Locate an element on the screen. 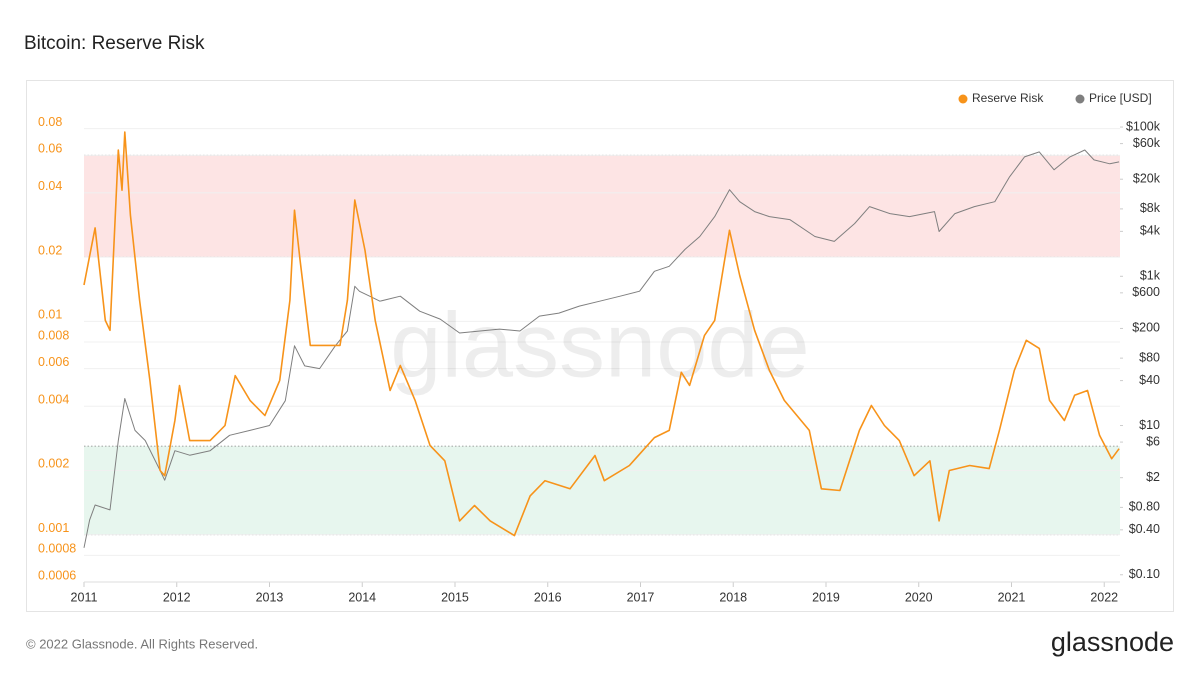  y2-tick-label: $600 is located at coordinates (1146, 292).